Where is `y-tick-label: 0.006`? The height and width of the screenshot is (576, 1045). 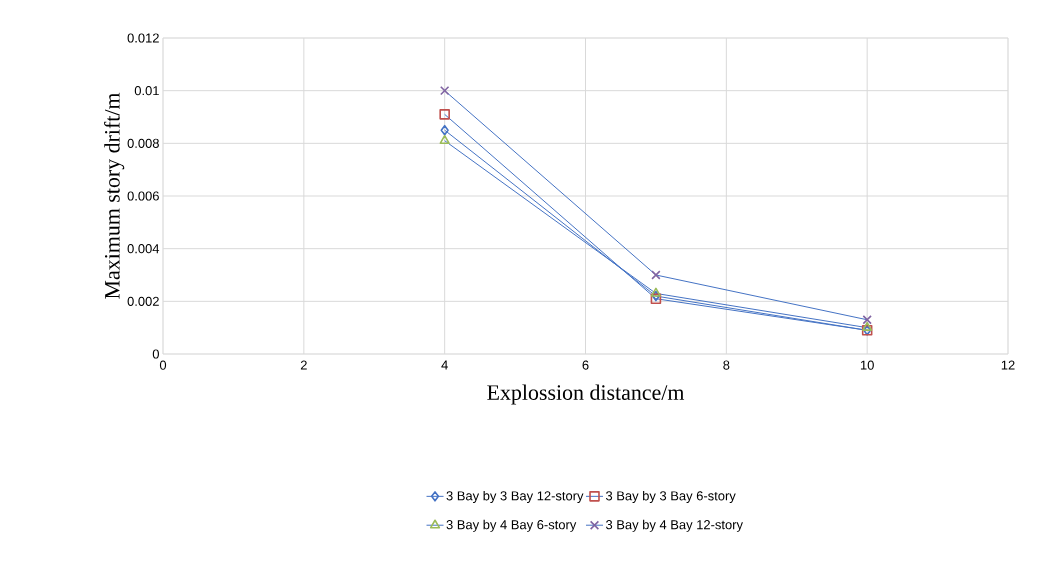
y-tick-label: 0.006 is located at coordinates (143, 196).